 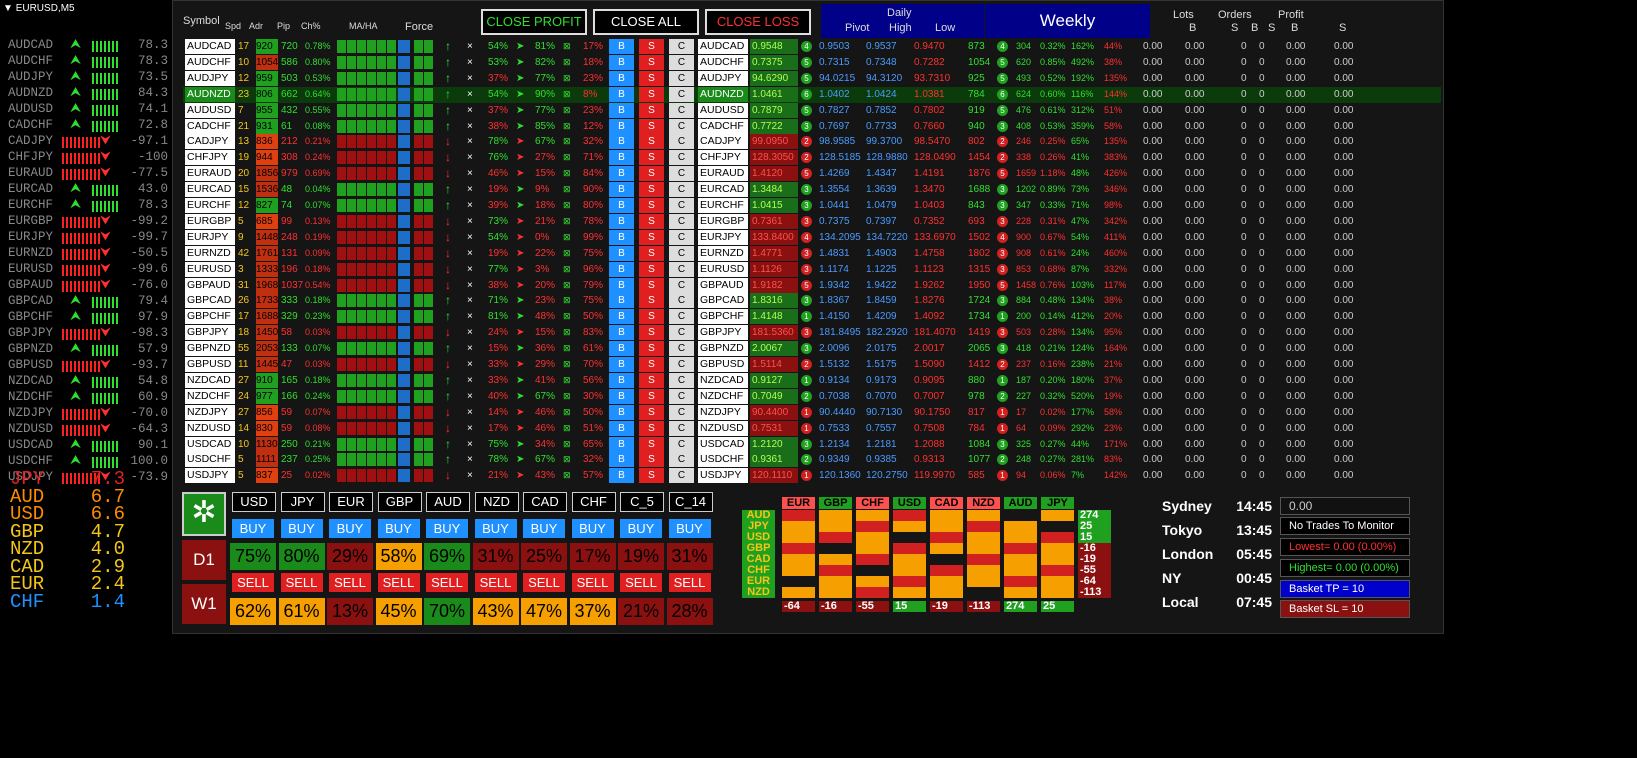 I want to click on currency-select-nzd: NZD, so click(x=496, y=502).